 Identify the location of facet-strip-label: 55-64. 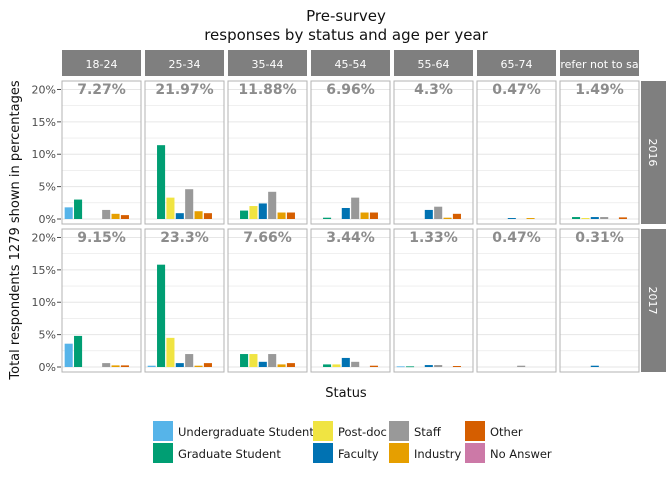
(434, 64).